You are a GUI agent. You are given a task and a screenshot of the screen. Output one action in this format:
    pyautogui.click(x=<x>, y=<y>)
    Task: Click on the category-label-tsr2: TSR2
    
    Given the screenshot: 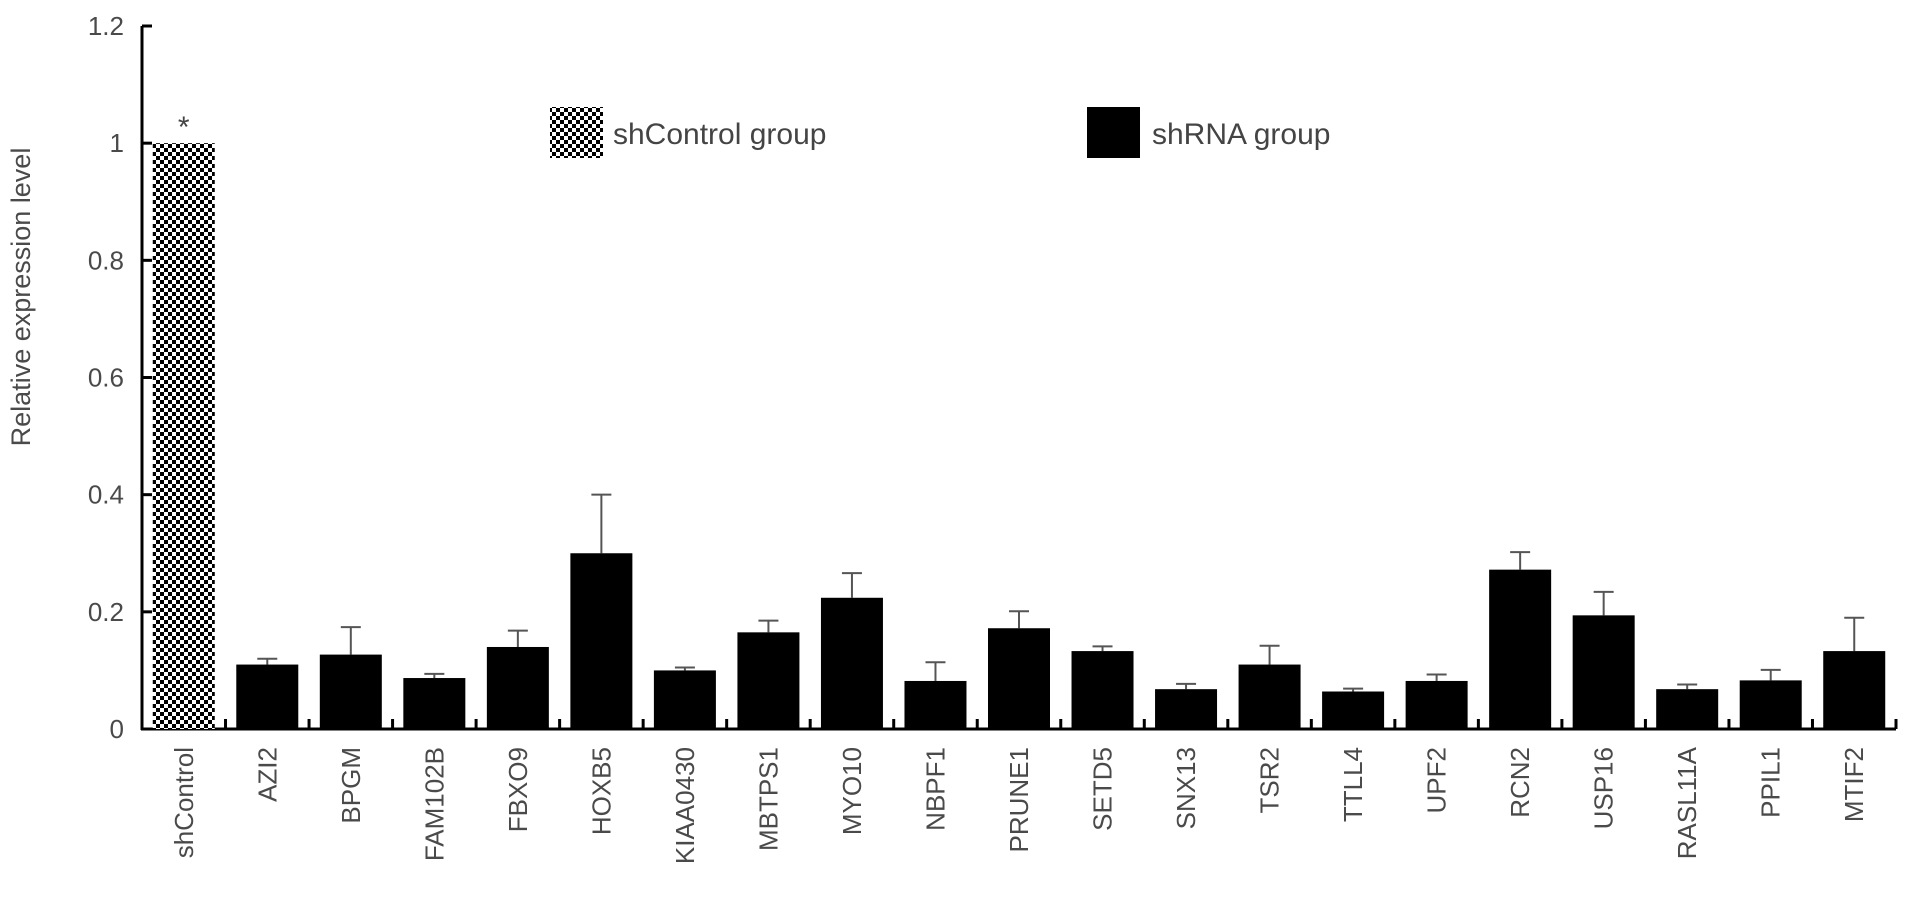 What is the action you would take?
    pyautogui.click(x=1270, y=780)
    